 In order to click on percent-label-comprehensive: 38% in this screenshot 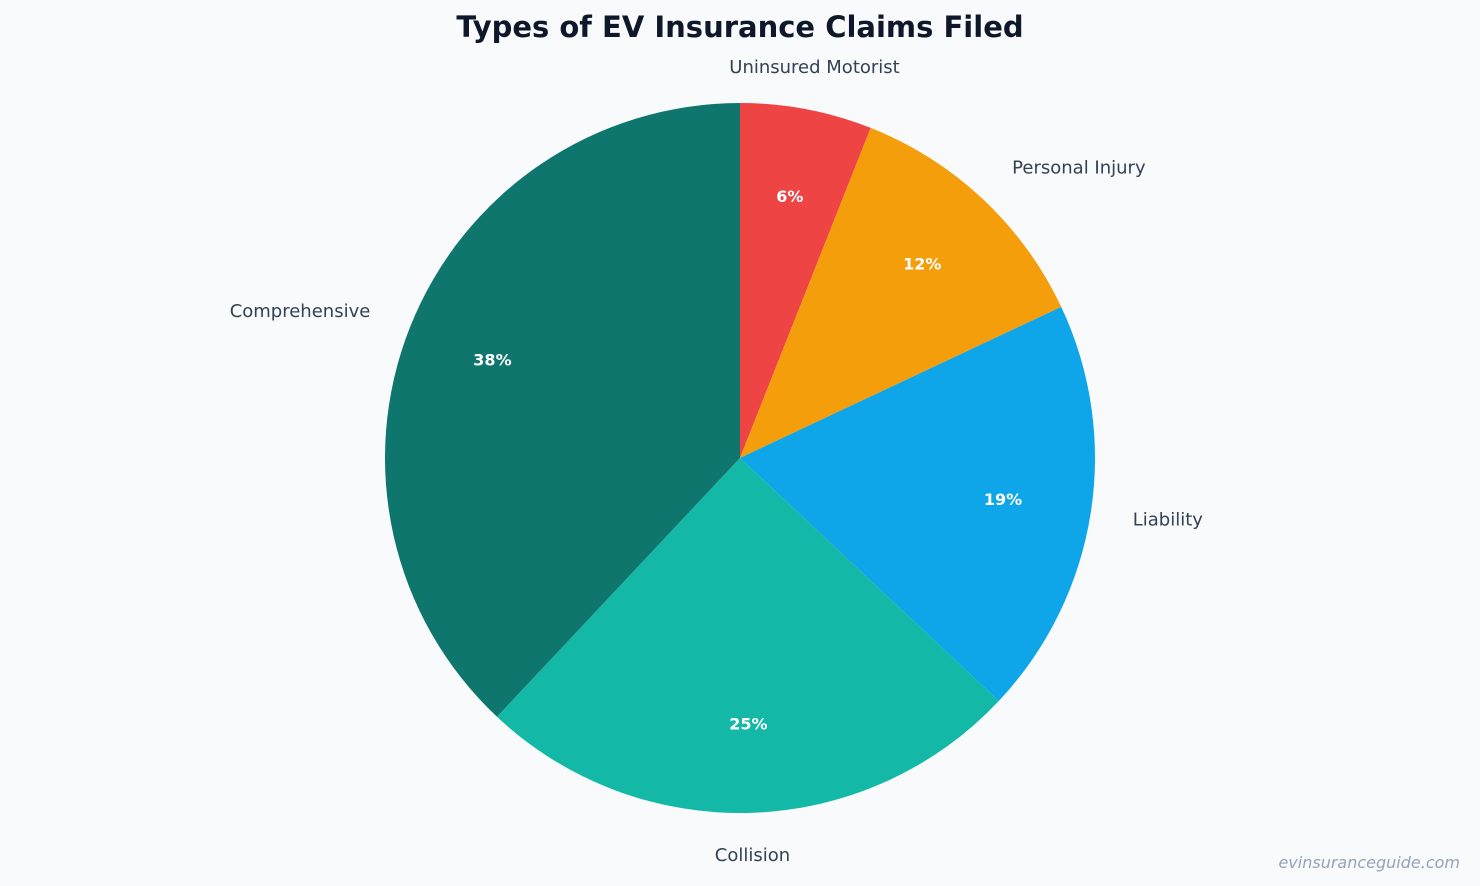, I will do `click(492, 359)`.